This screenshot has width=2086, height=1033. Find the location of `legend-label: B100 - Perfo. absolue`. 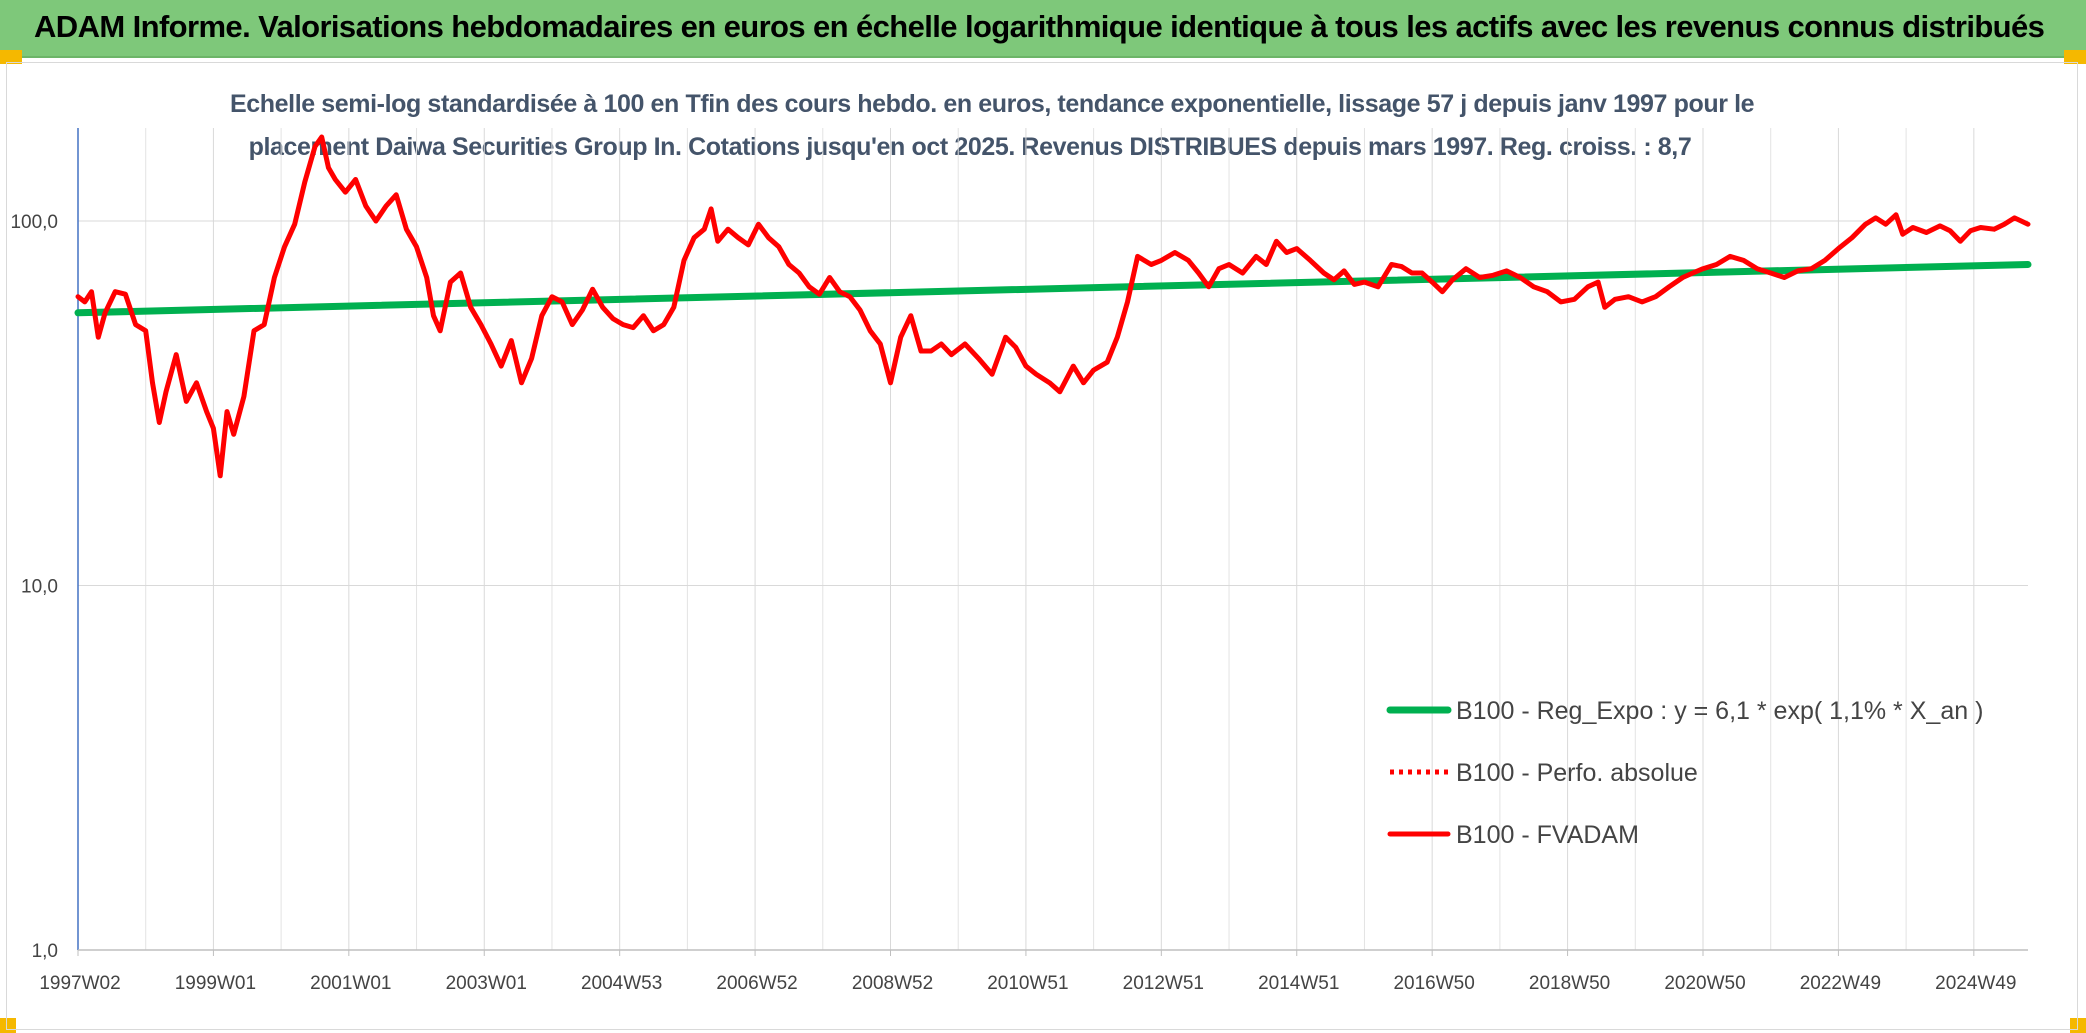

legend-label: B100 - Perfo. absolue is located at coordinates (1577, 773).